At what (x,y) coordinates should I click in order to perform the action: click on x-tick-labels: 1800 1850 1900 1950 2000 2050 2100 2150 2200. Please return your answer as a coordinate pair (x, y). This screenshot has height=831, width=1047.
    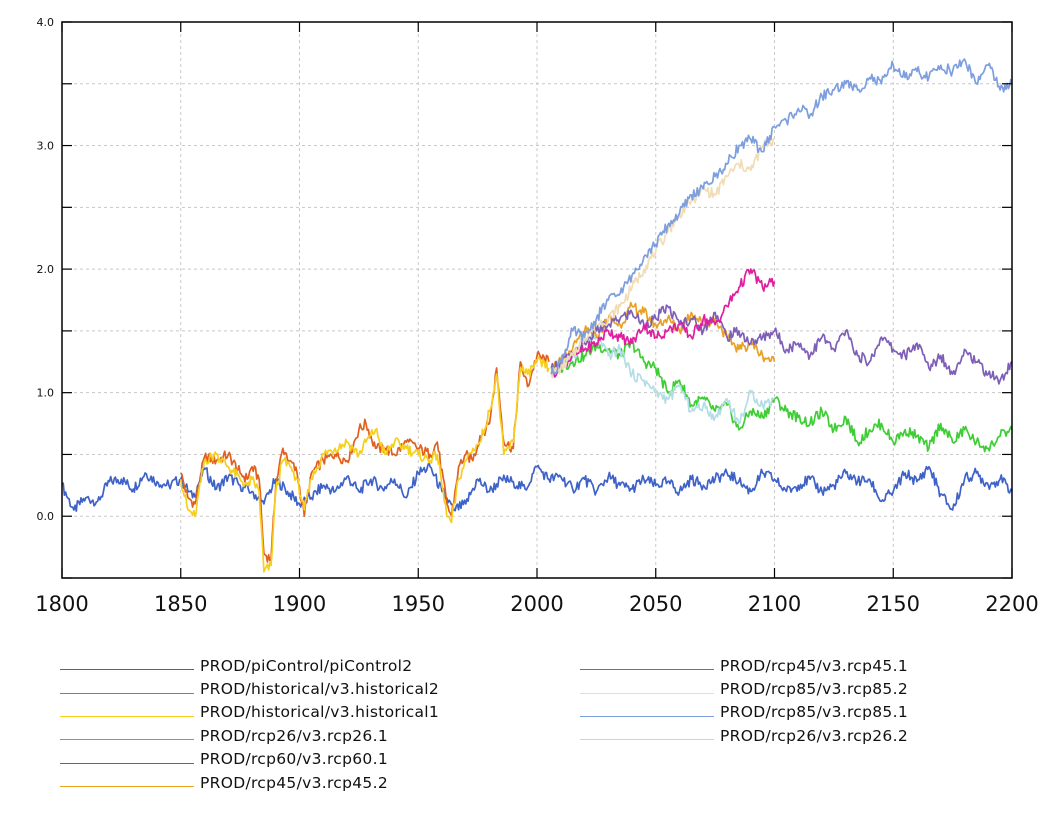
    Looking at the image, I should click on (536, 604).